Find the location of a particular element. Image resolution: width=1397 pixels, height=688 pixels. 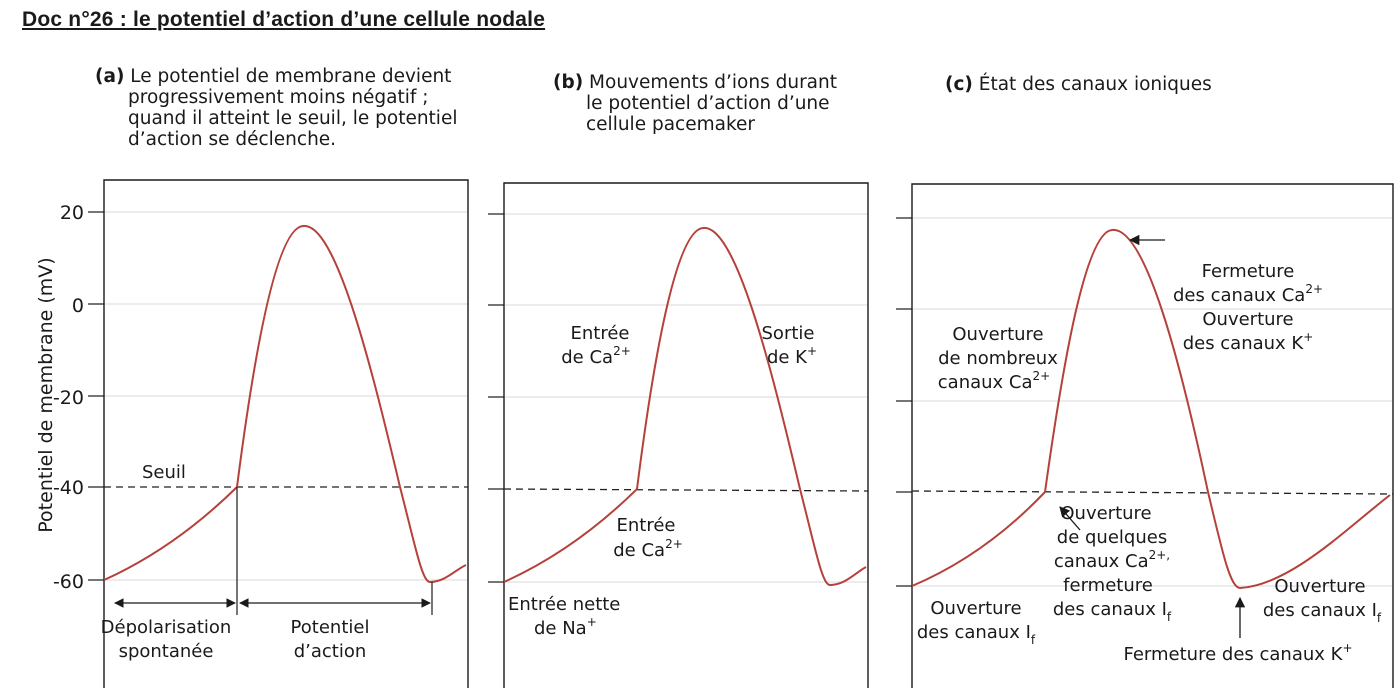

open-if-left-label-1: Ouverture is located at coordinates (975, 608).